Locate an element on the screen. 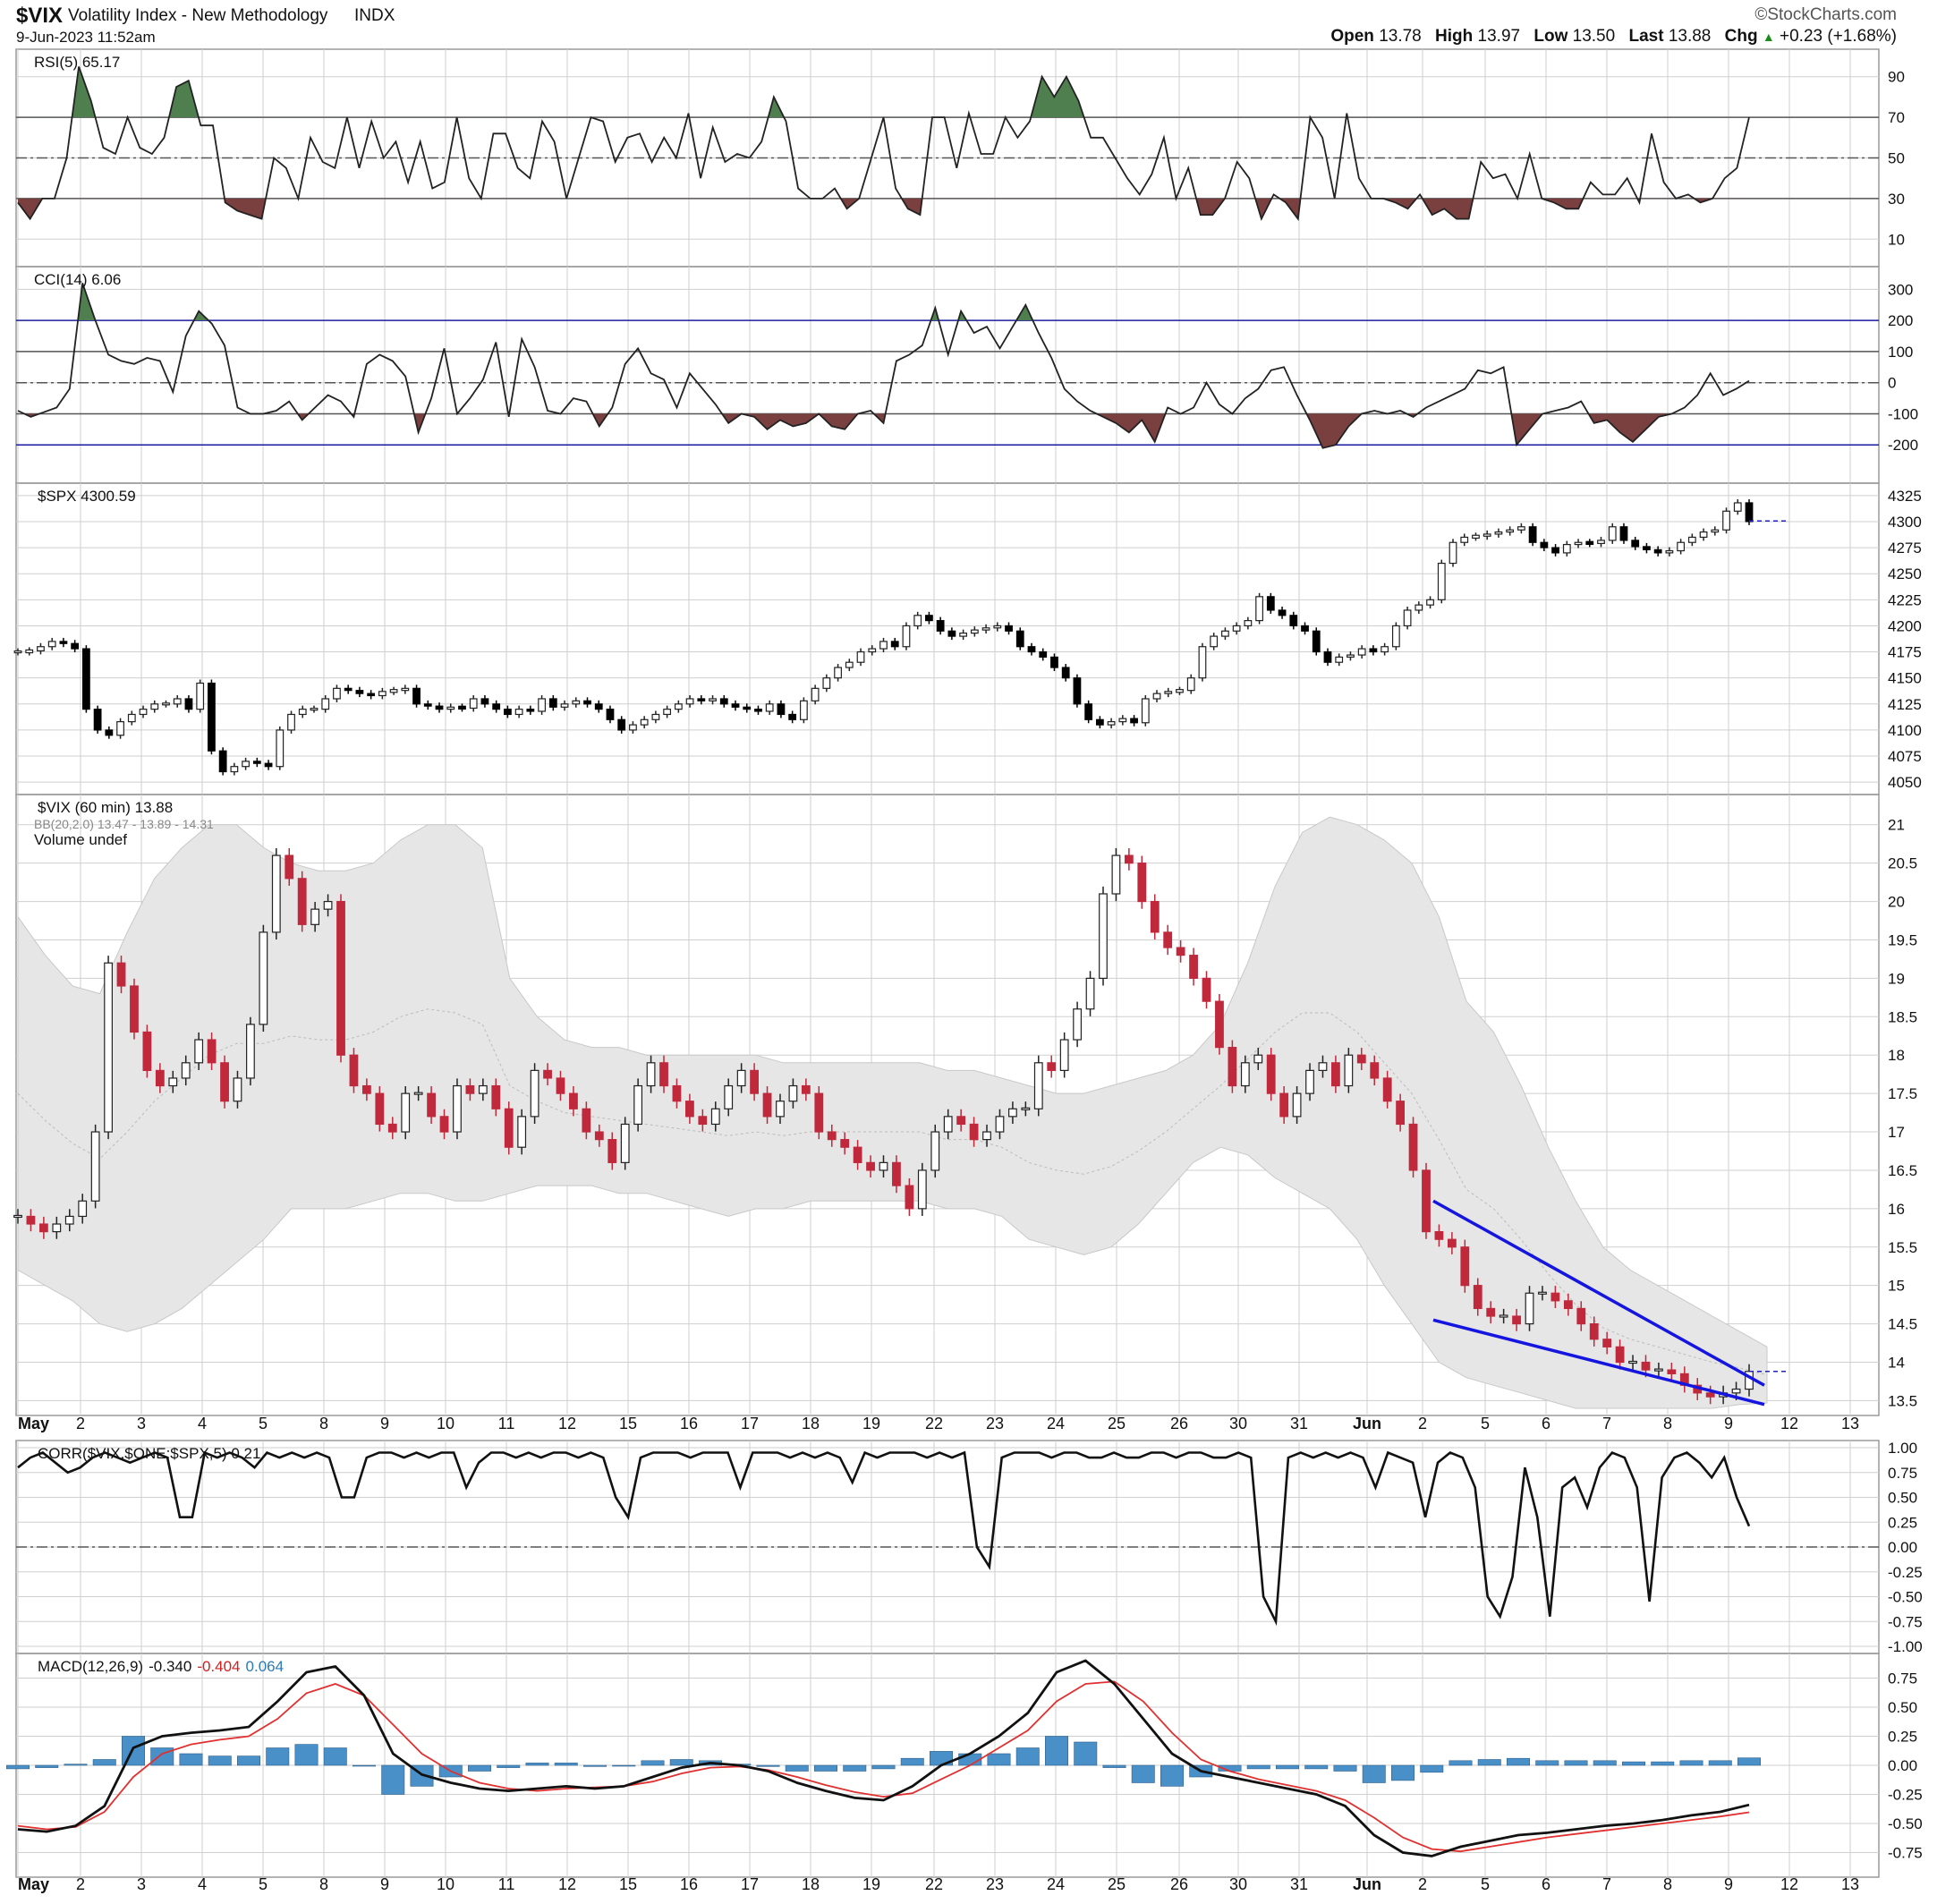  corr-tick-label: 0.75 is located at coordinates (1903, 1474).